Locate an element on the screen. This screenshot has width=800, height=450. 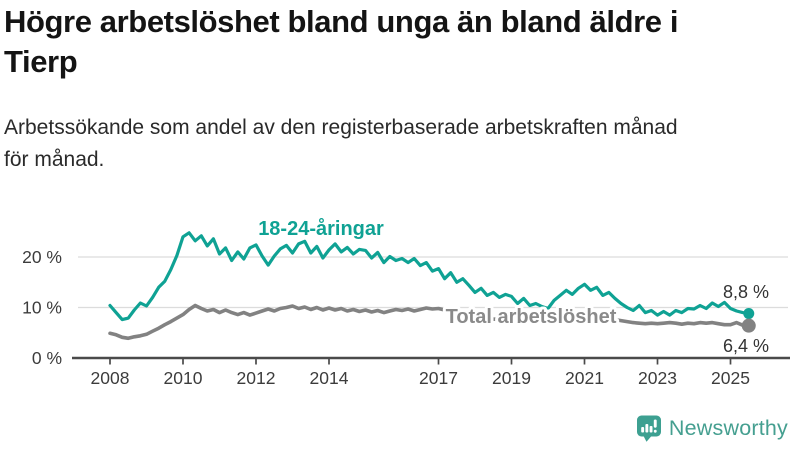
brand-name: Newsworthy is located at coordinates (728, 428).